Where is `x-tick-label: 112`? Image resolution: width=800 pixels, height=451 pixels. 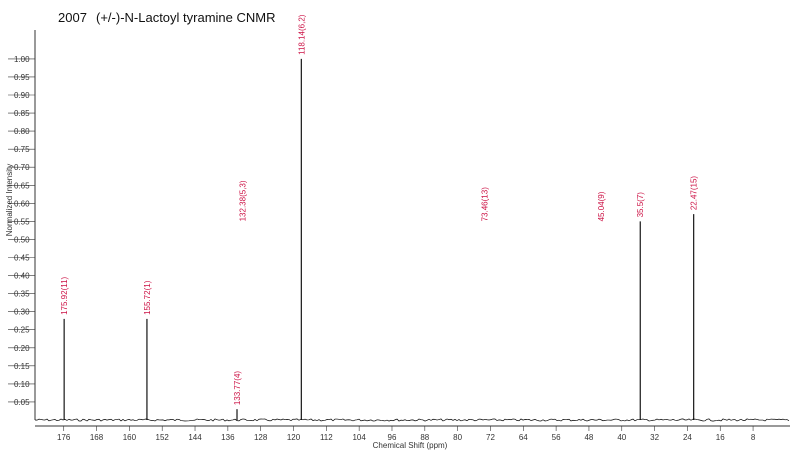
x-tick-label: 112 is located at coordinates (326, 437).